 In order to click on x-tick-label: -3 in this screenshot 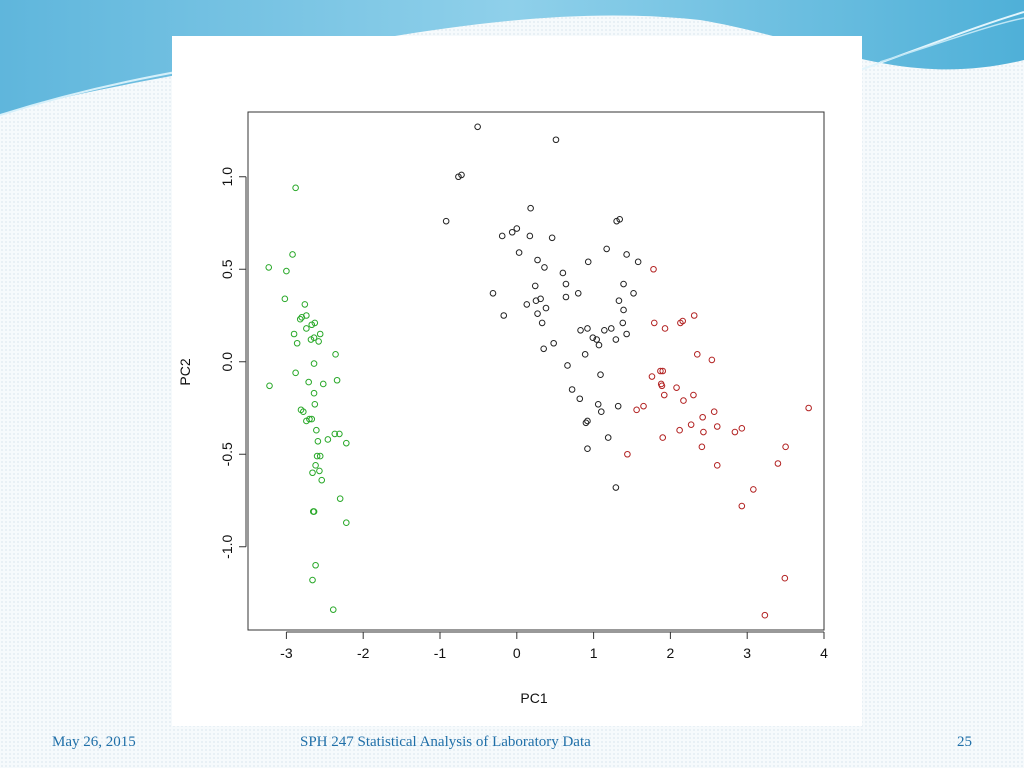, I will do `click(286, 653)`.